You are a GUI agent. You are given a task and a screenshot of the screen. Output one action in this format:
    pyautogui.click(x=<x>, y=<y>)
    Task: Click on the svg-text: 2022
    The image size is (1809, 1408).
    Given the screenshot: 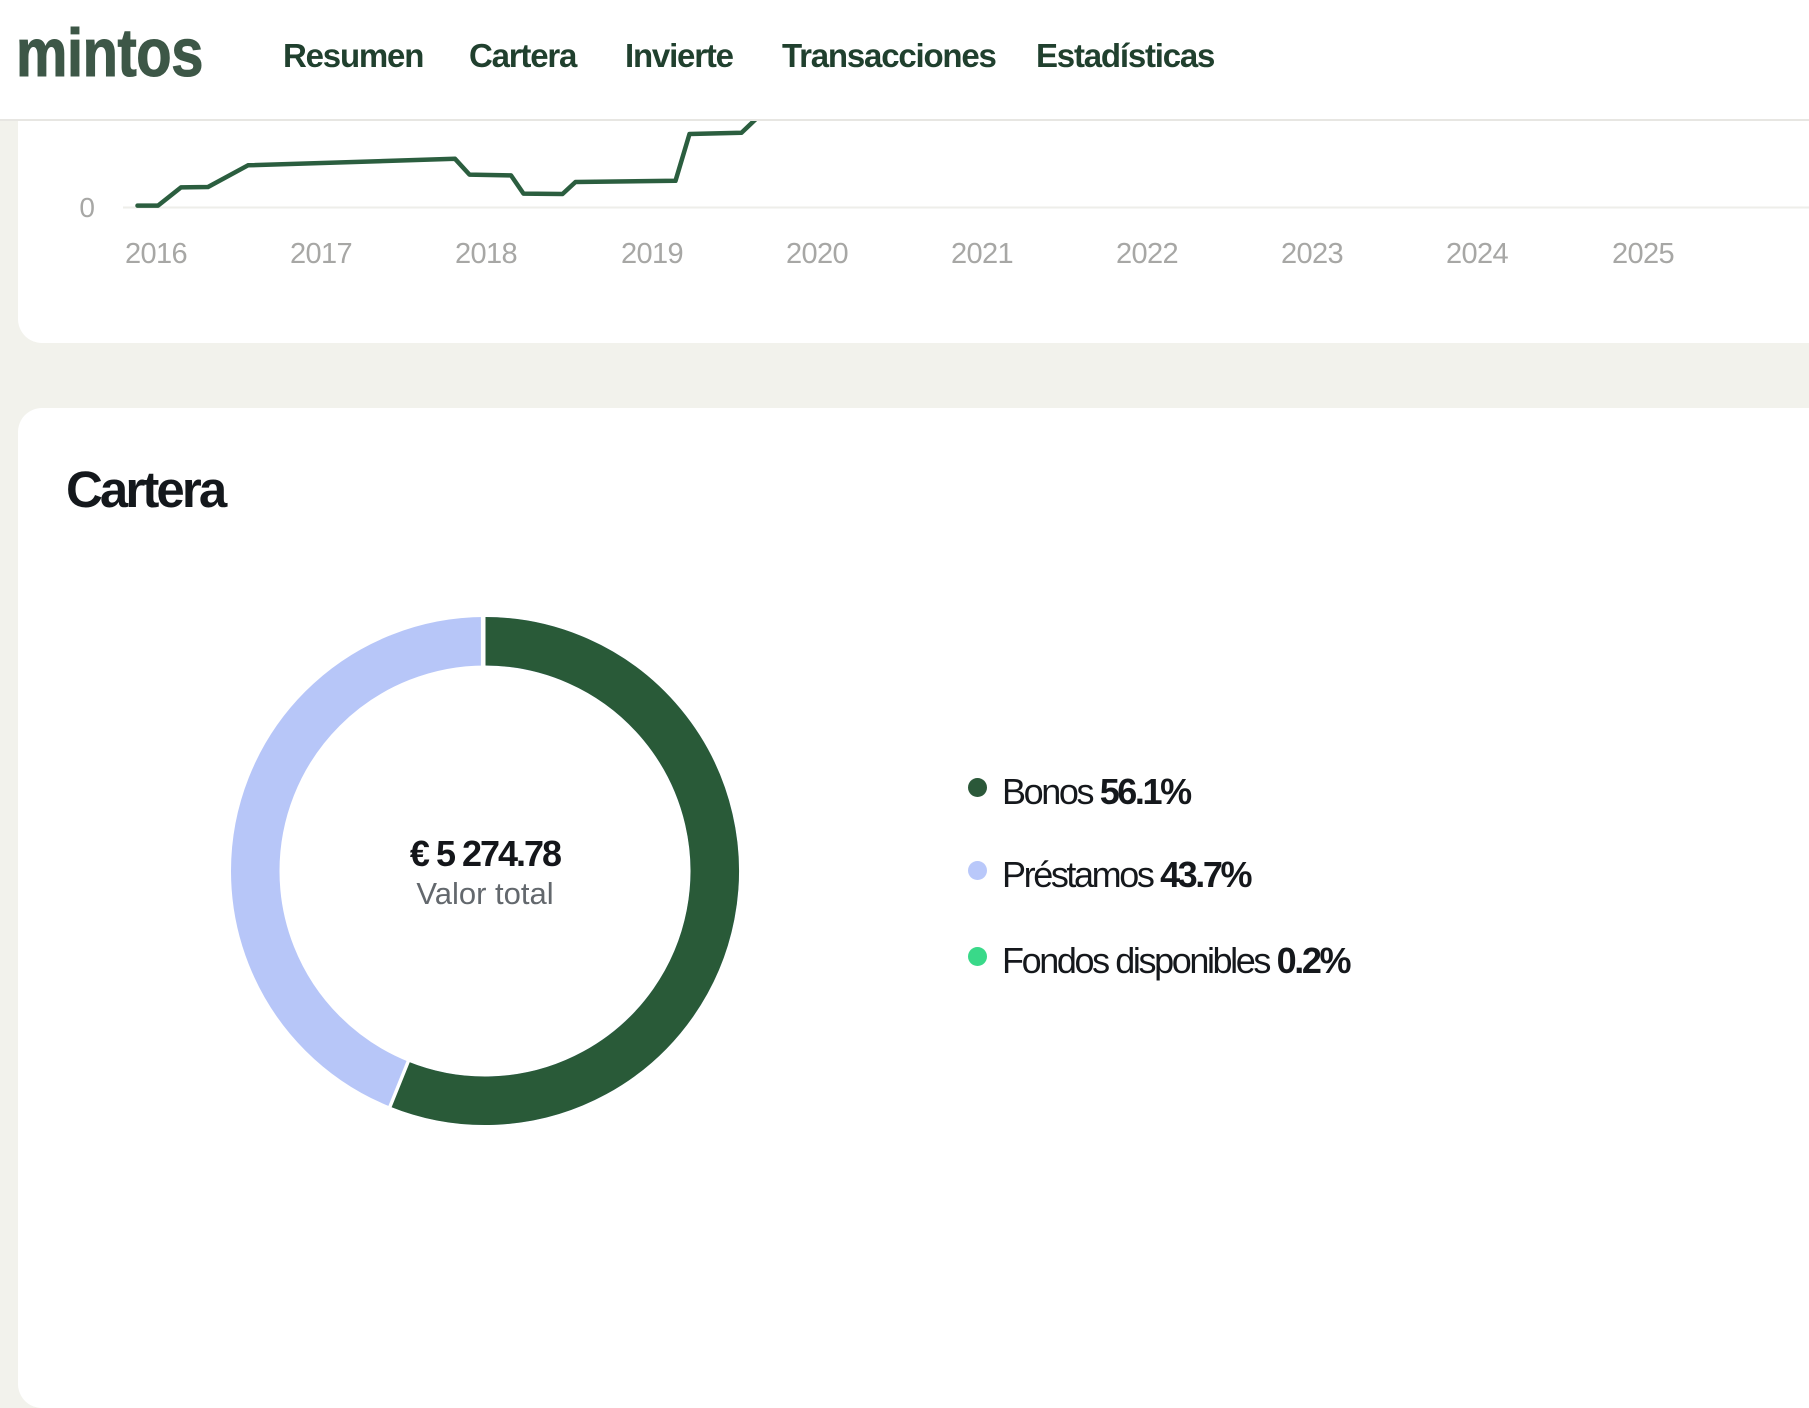 What is the action you would take?
    pyautogui.click(x=1147, y=254)
    